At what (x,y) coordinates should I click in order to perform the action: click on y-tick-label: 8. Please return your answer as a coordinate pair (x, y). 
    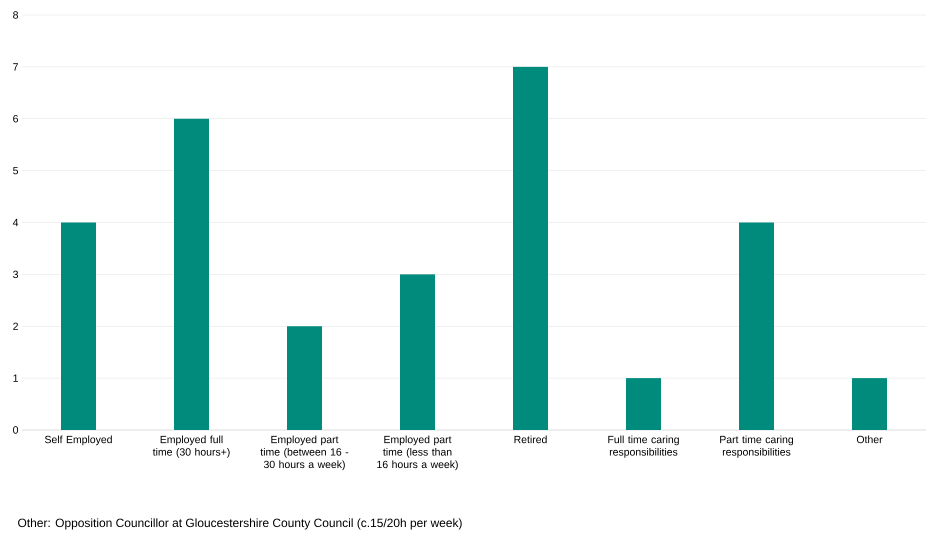
    Looking at the image, I should click on (15, 15).